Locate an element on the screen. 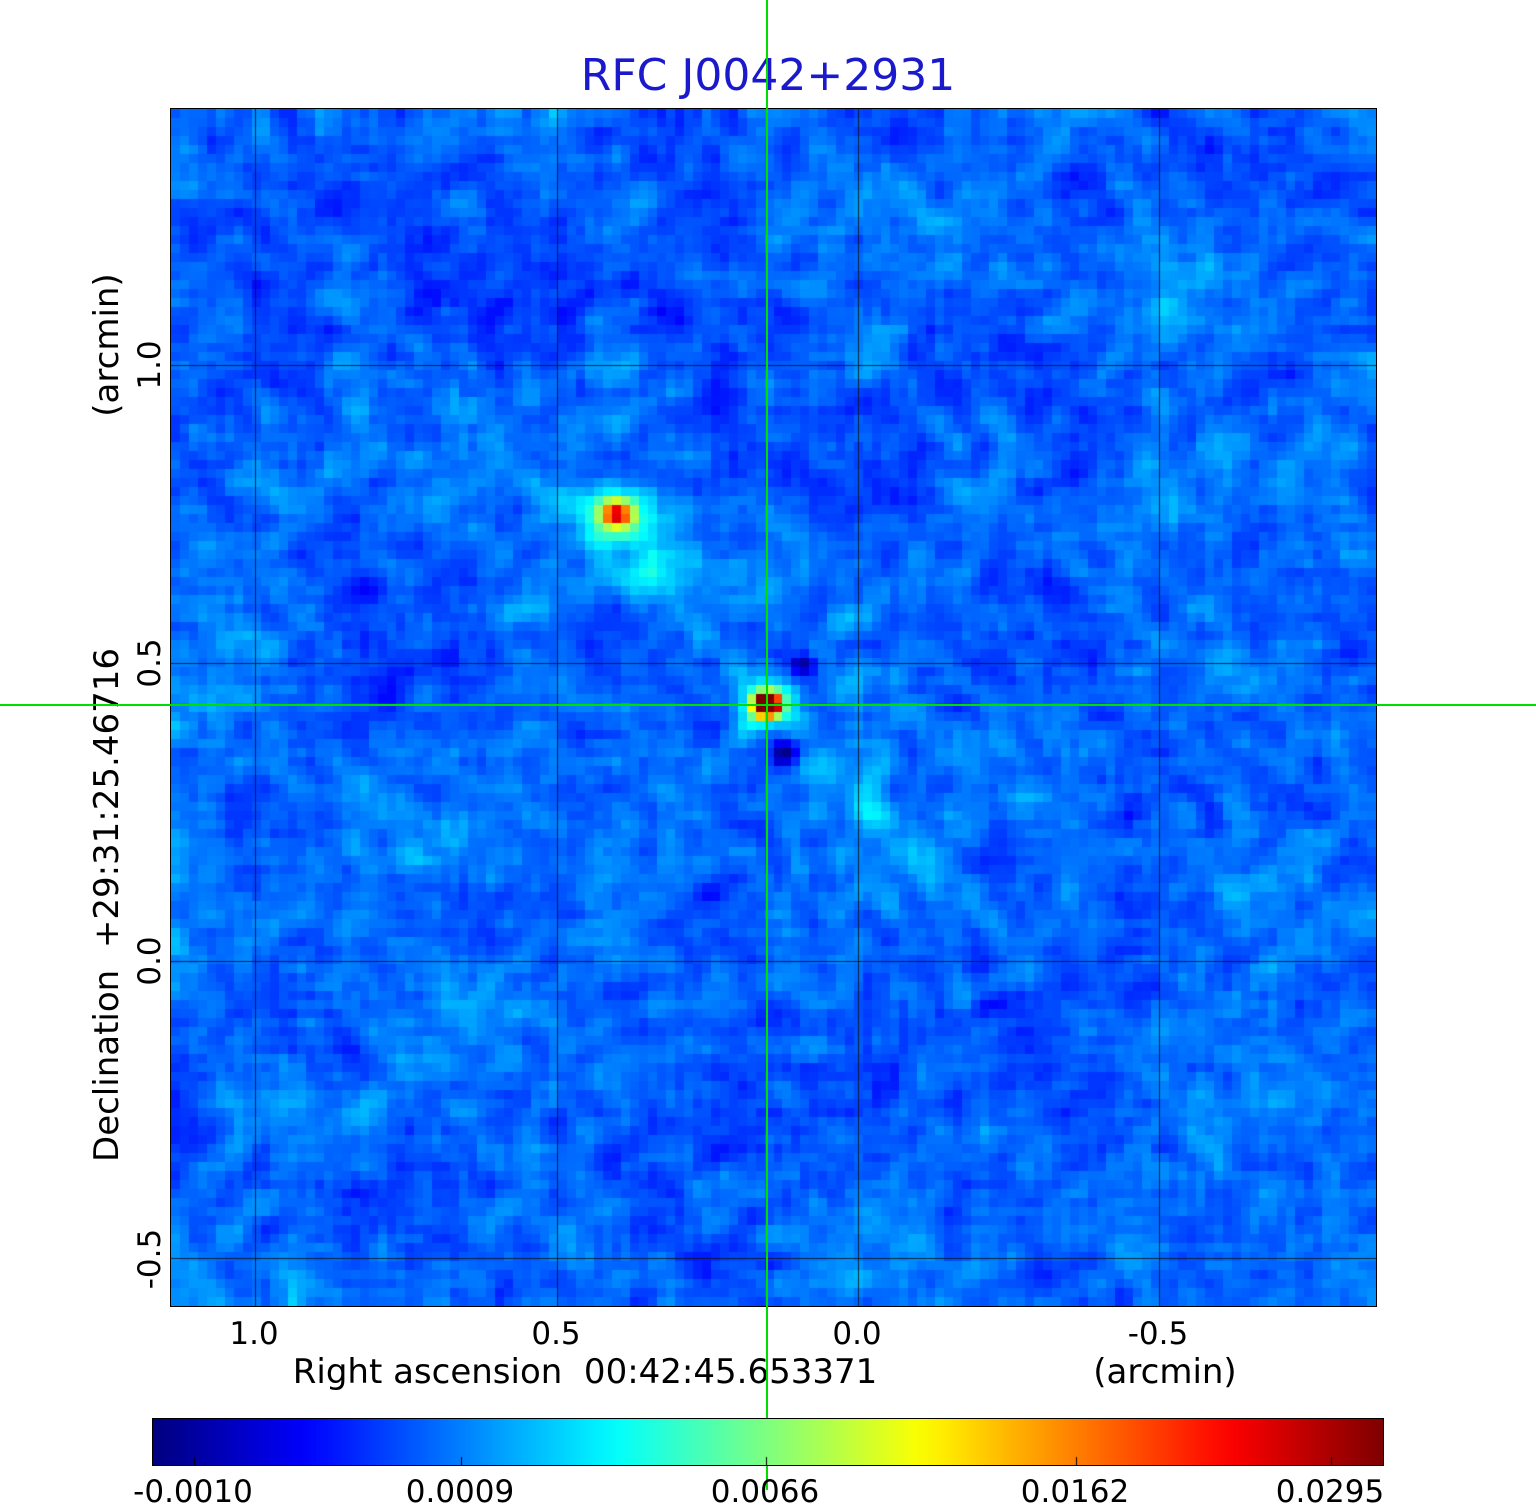 The width and height of the screenshot is (1536, 1511). plot-title: RFC J0042+2931 is located at coordinates (768, 75).